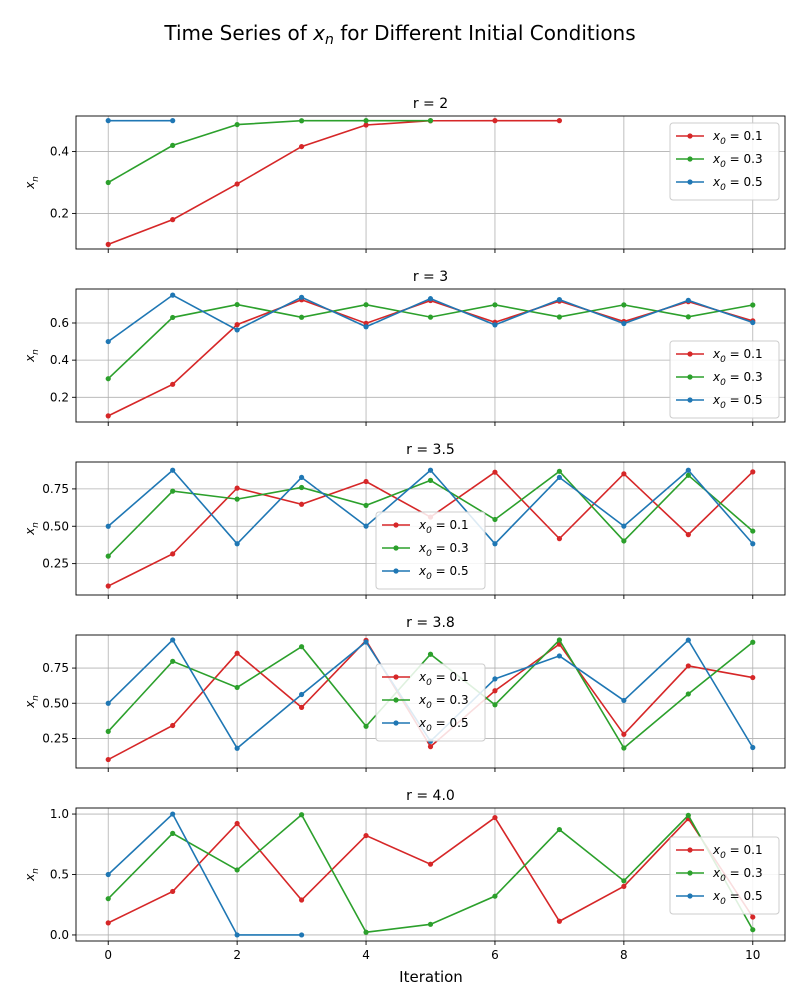 The image size is (800, 1000). Describe the element at coordinates (59, 875) in the screenshot. I see `y-tick-label: 0.5` at that location.